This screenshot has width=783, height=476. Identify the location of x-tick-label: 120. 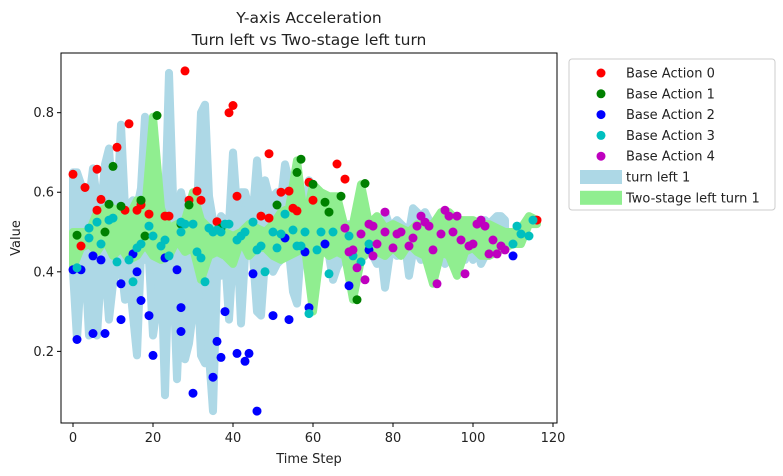
(553, 438).